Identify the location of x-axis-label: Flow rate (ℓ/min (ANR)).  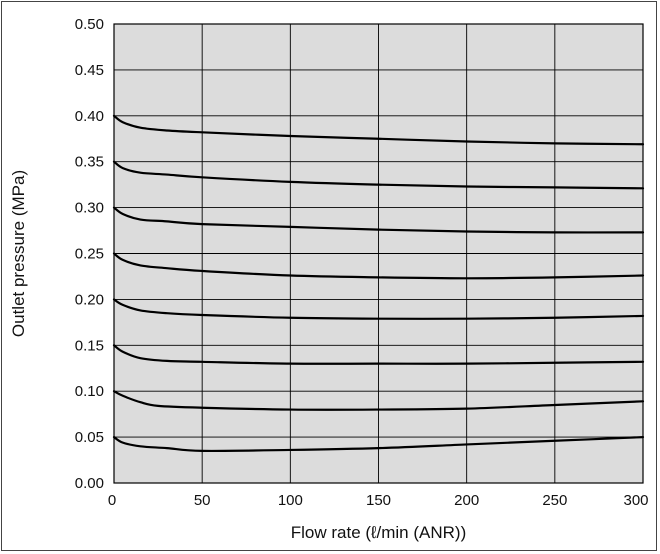
(379, 532).